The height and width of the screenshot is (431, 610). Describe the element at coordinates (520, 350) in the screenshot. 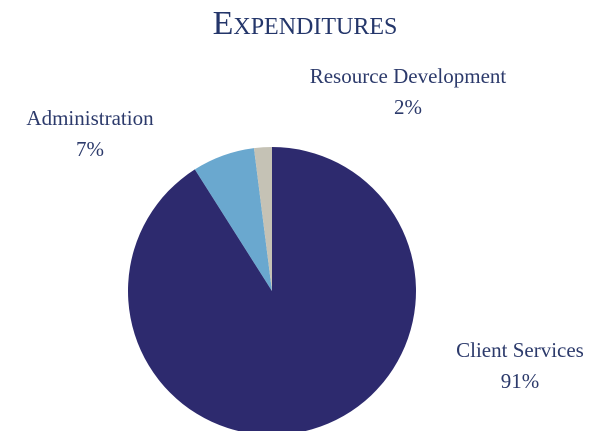

I see `slice-label: Client Services` at that location.